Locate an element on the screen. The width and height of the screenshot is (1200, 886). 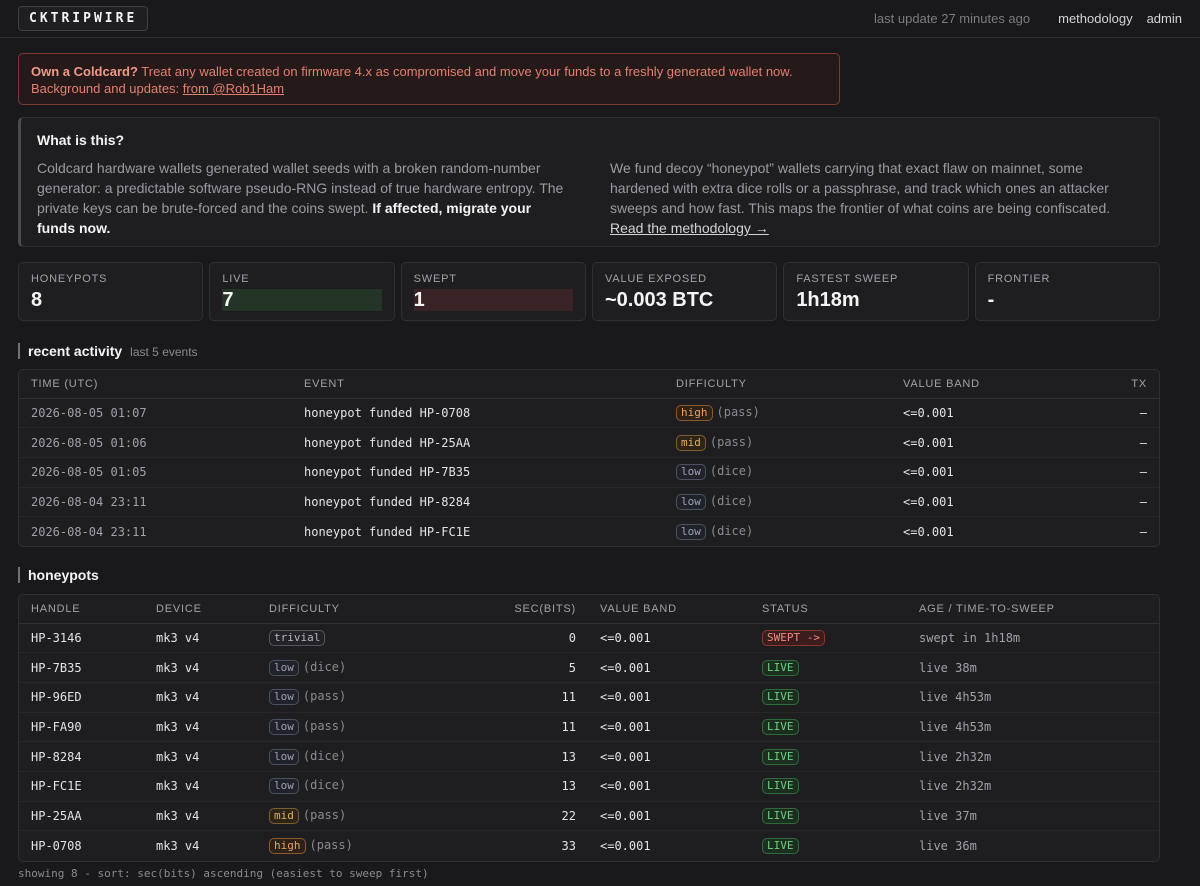
honeypot-handle: HP-7B35 is located at coordinates (81, 667).